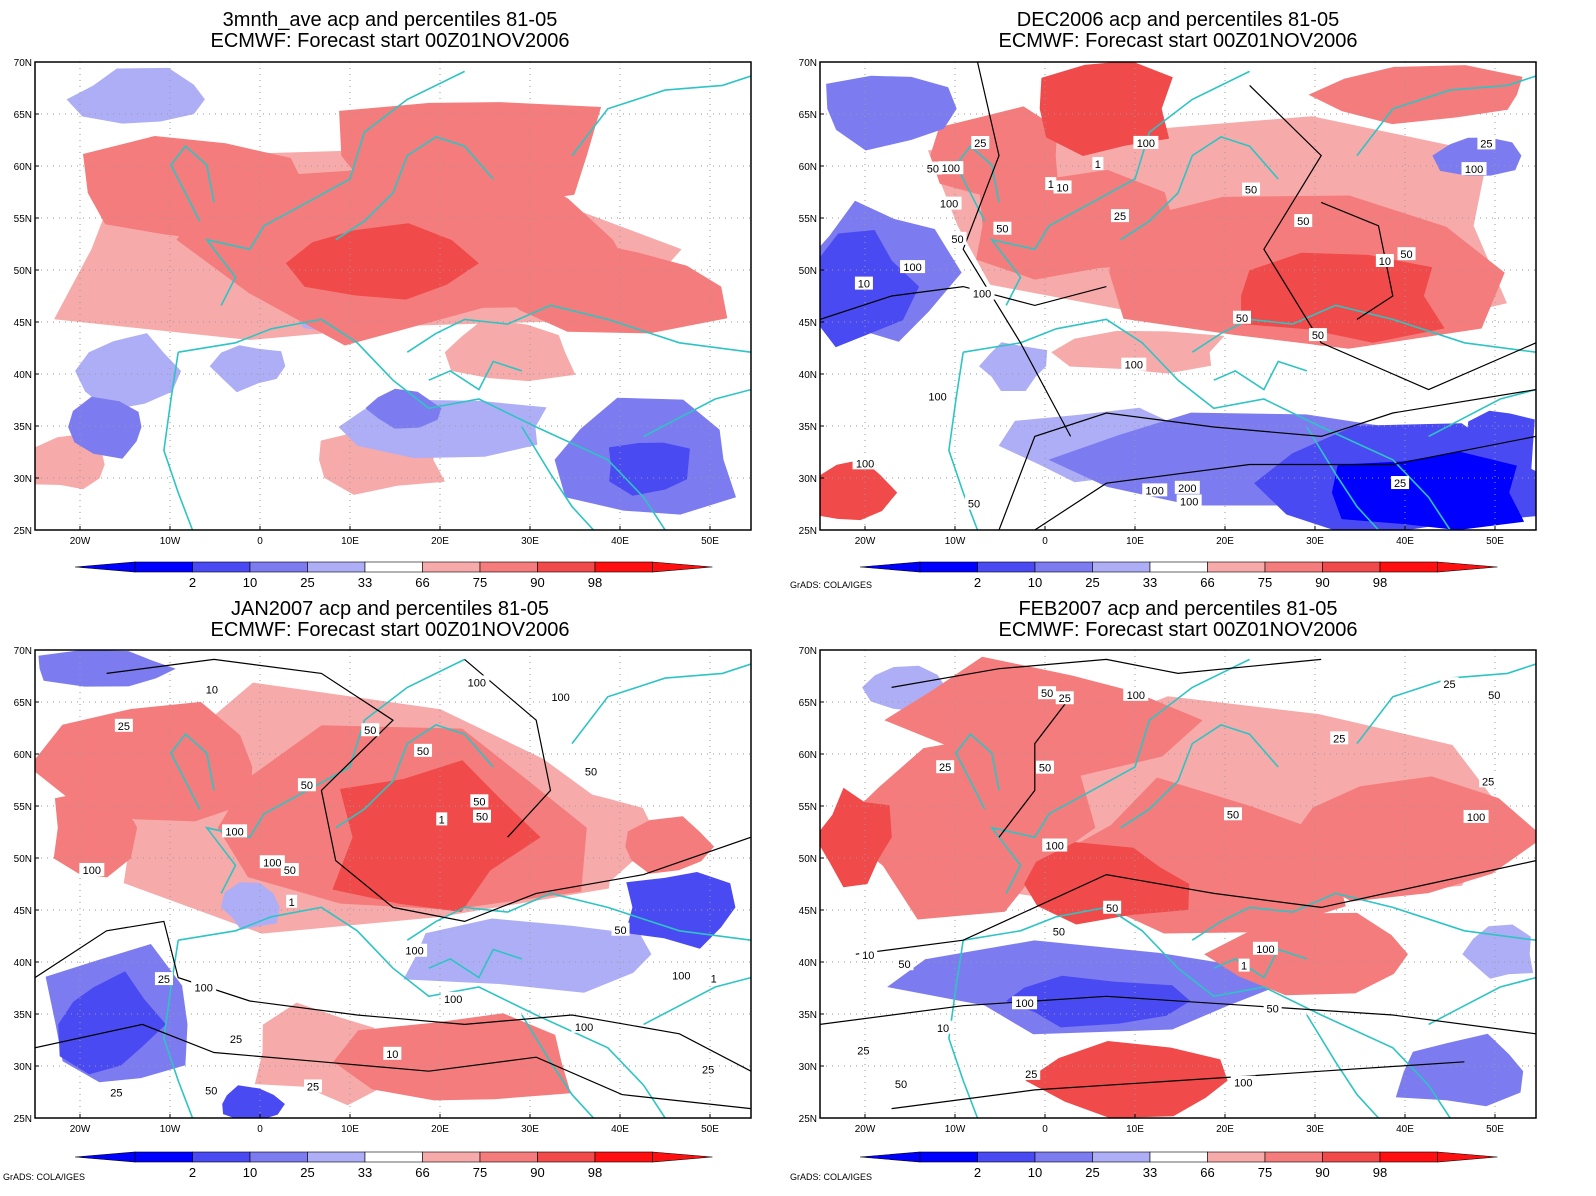 The image size is (1596, 1196). I want to click on lat-tick-label: 70N, so click(23, 651).